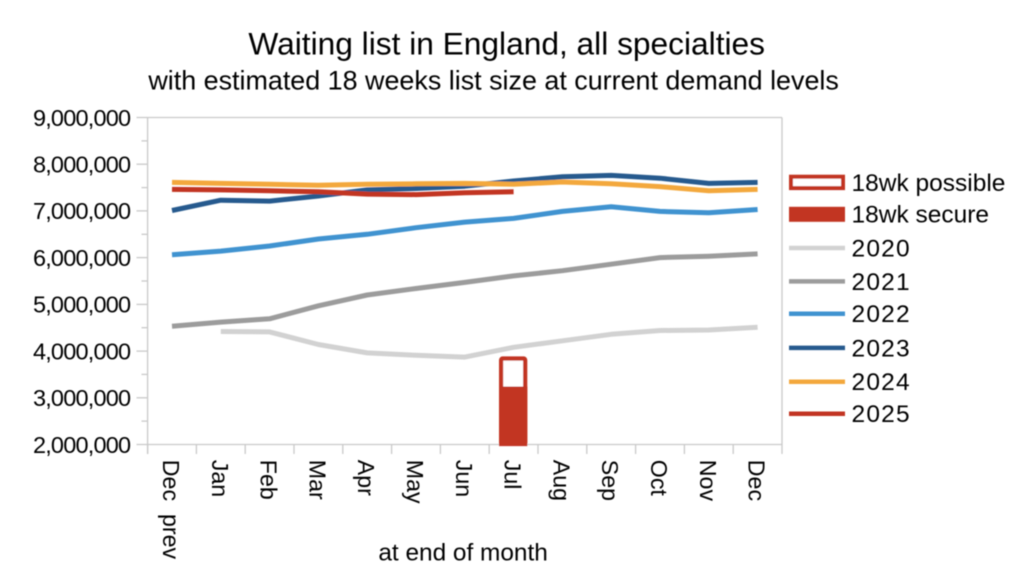 The height and width of the screenshot is (586, 1024). What do you see at coordinates (921, 215) in the screenshot?
I see `svg-text: 18wk secure` at bounding box center [921, 215].